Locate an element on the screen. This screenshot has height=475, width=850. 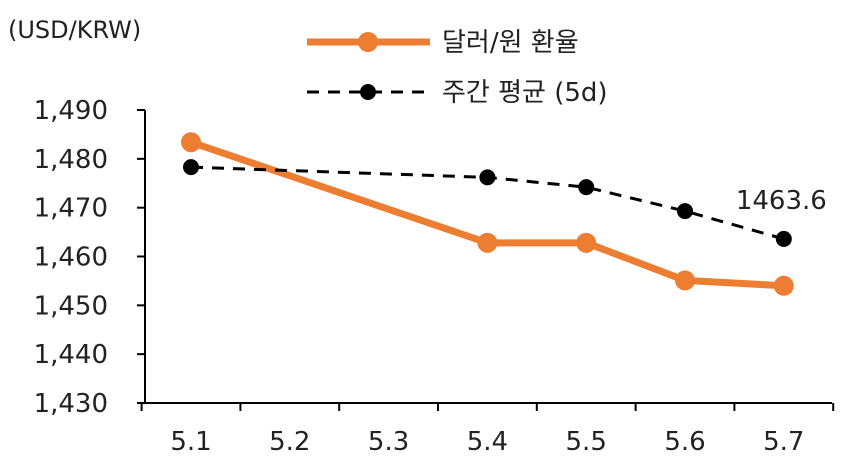
y-tick-label: 1,460 is located at coordinates (71, 258).